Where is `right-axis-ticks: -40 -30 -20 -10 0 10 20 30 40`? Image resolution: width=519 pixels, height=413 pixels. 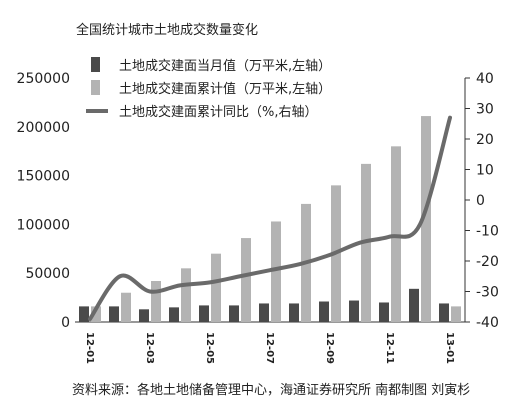
right-axis-ticks: -40 -30 -20 -10 0 10 20 30 40 is located at coordinates (482, 201).